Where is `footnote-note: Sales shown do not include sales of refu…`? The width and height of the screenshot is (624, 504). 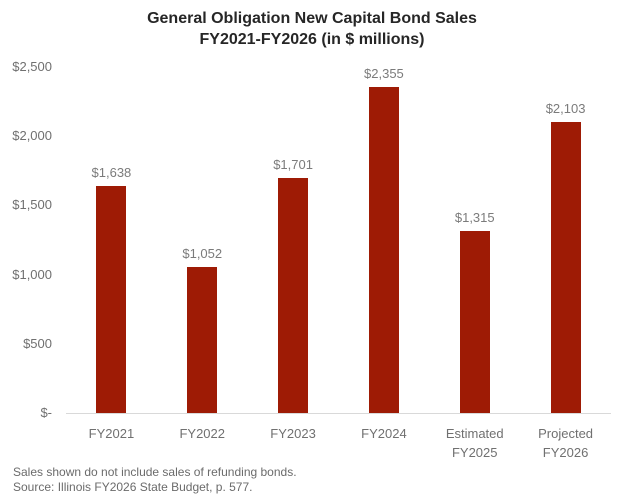 footnote-note: Sales shown do not include sales of refu… is located at coordinates (155, 472).